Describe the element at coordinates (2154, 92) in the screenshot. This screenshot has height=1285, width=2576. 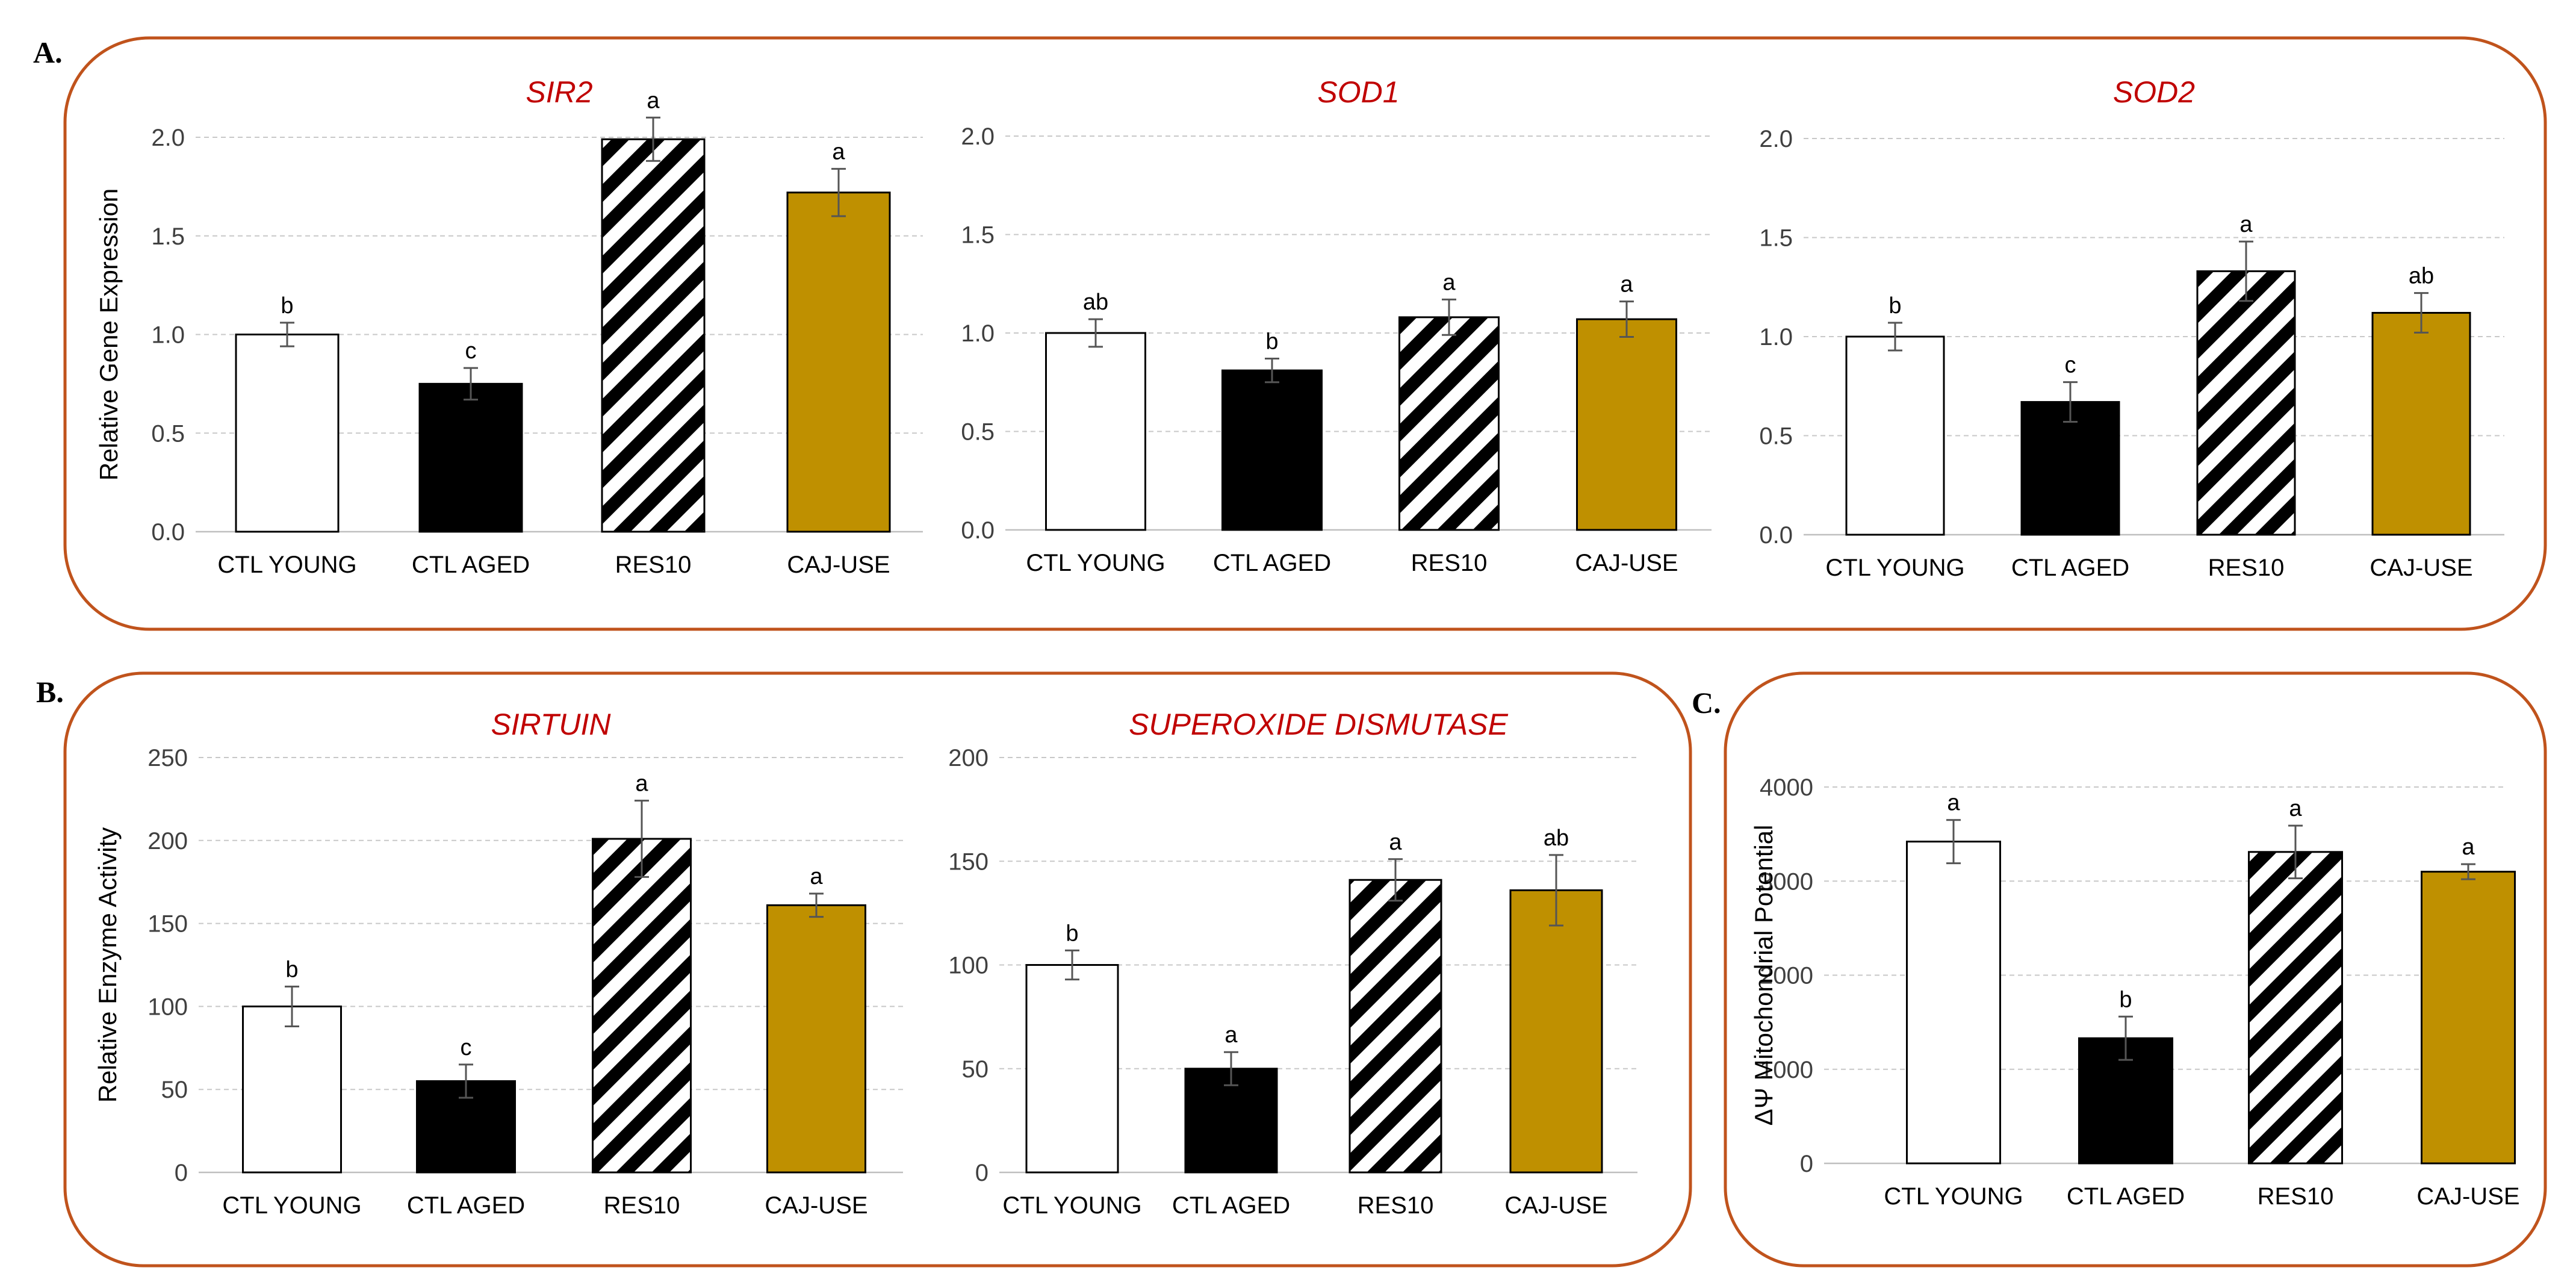
I see `chart-title: SOD2` at that location.